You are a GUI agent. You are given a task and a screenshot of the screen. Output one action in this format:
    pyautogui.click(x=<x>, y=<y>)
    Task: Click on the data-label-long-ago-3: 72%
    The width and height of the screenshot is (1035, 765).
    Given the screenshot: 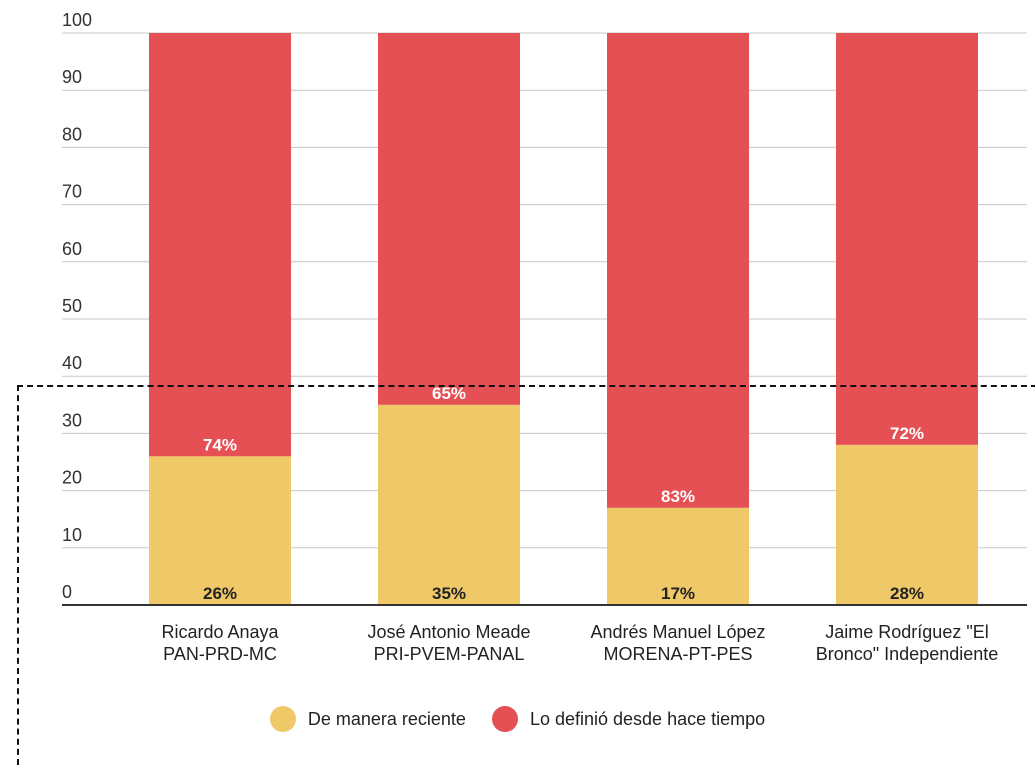 What is the action you would take?
    pyautogui.click(x=907, y=433)
    